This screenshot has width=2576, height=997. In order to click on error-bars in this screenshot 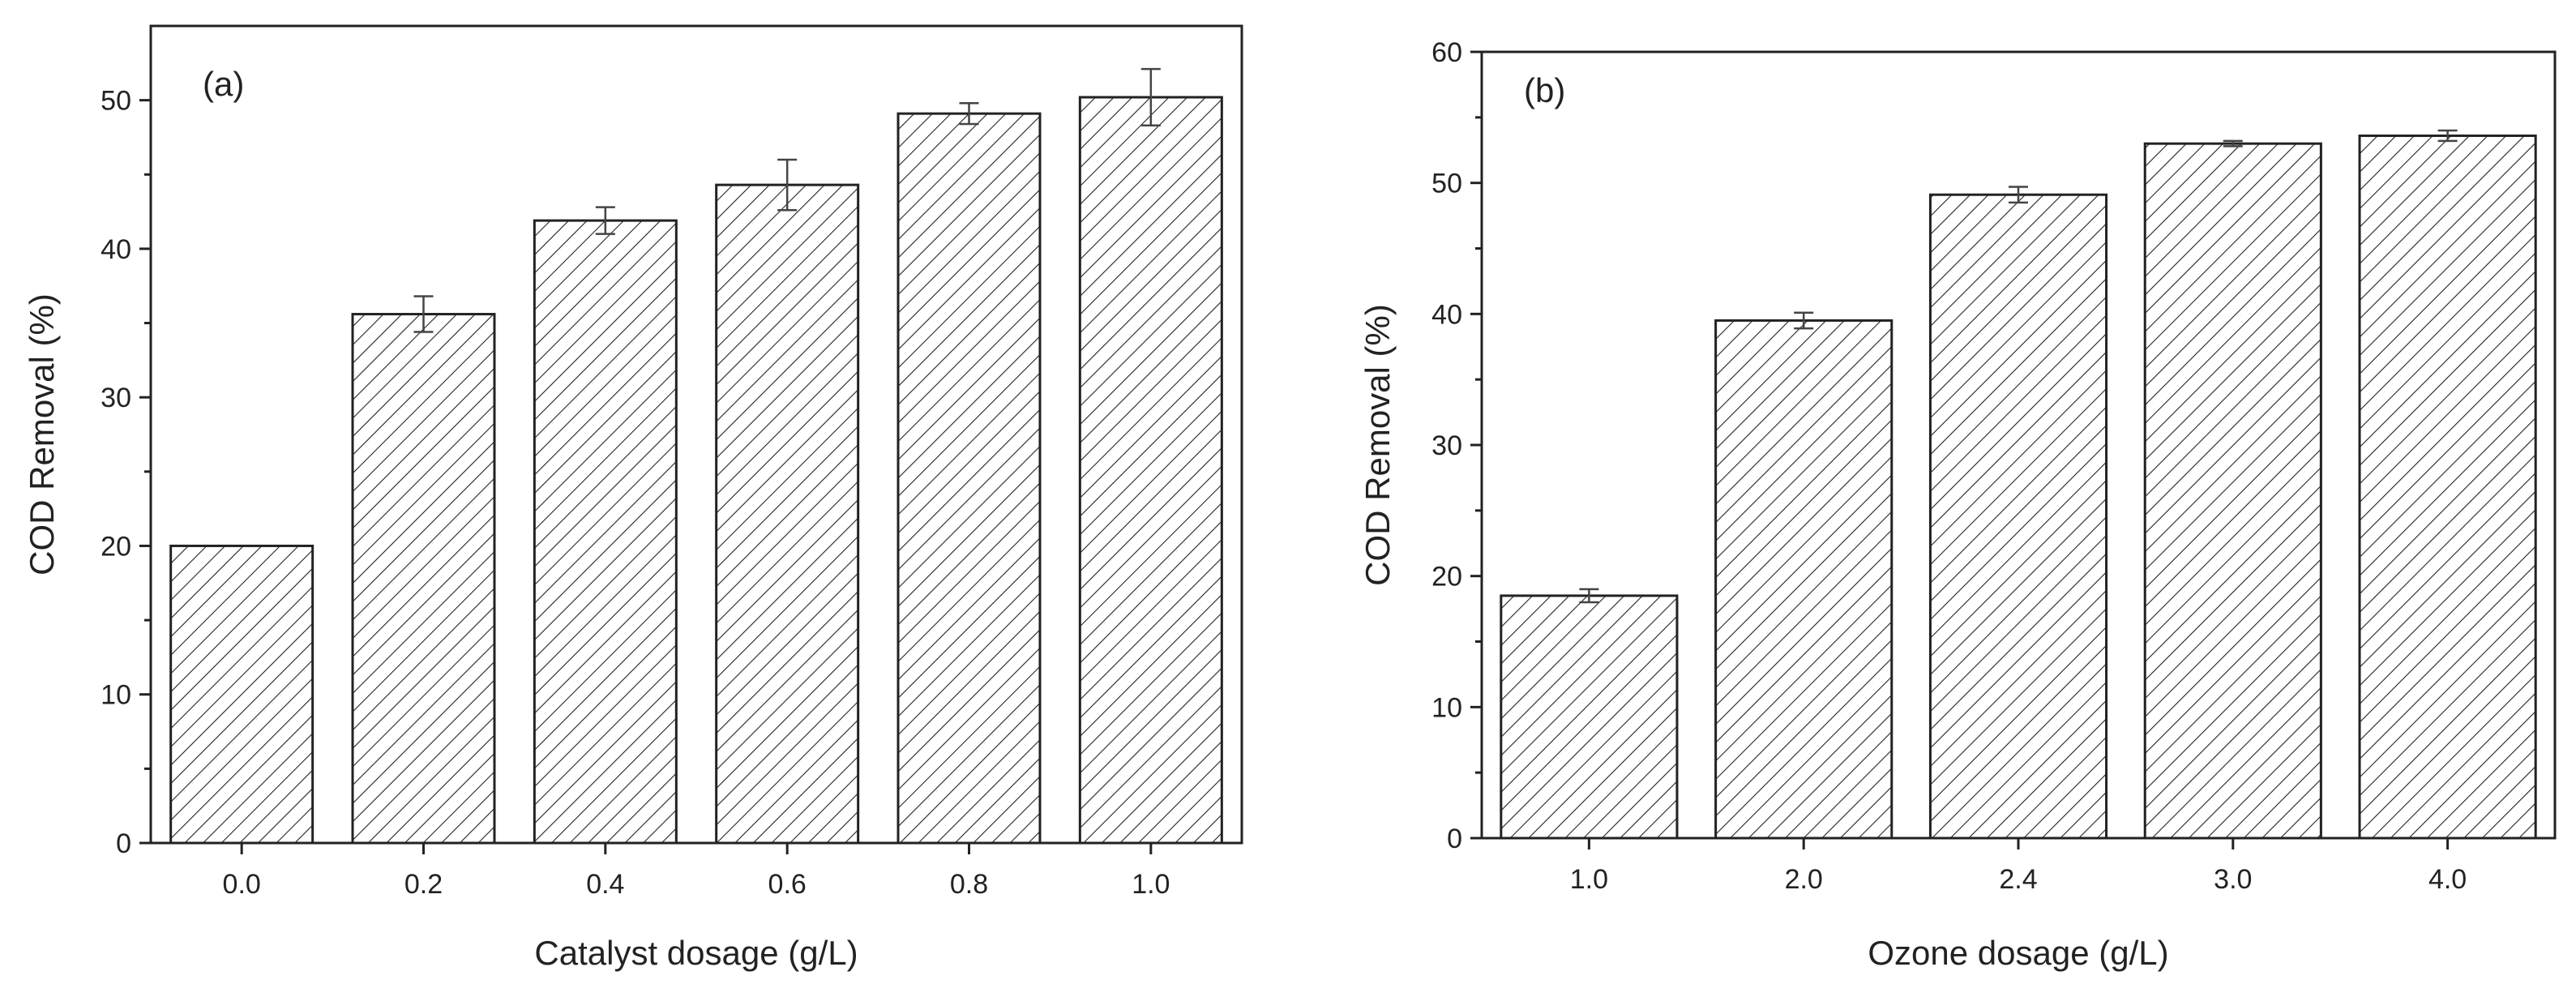, I will do `click(787, 200)`.